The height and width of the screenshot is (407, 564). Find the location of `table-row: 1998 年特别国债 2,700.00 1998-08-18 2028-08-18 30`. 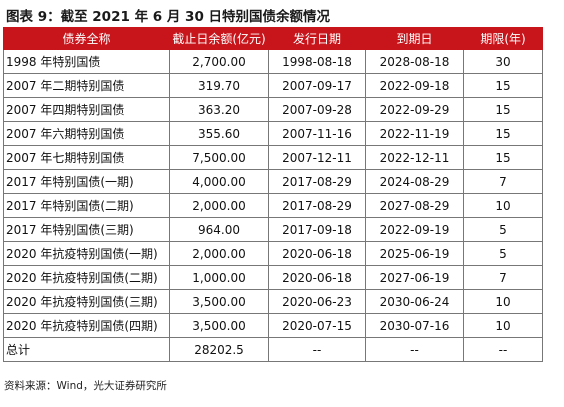

table-row: 1998 年特别国债 2,700.00 1998-08-18 2028-08-18 30 is located at coordinates (273, 61).